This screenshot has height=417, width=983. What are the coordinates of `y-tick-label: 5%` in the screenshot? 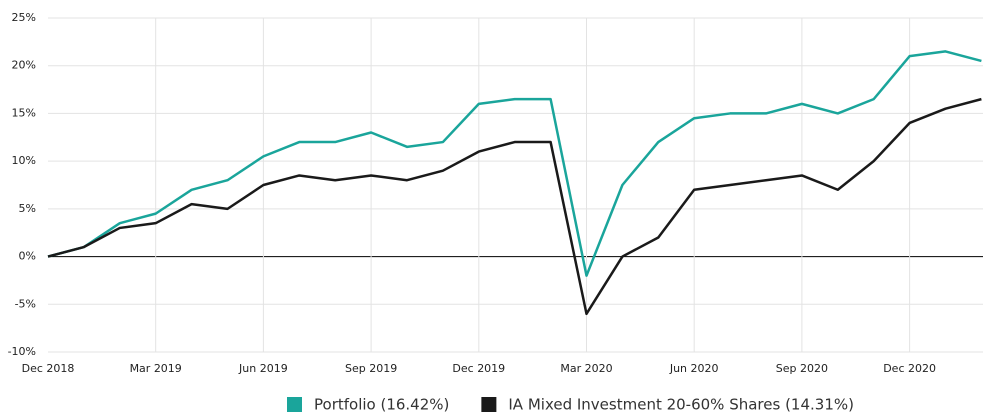 It's located at (27, 208).